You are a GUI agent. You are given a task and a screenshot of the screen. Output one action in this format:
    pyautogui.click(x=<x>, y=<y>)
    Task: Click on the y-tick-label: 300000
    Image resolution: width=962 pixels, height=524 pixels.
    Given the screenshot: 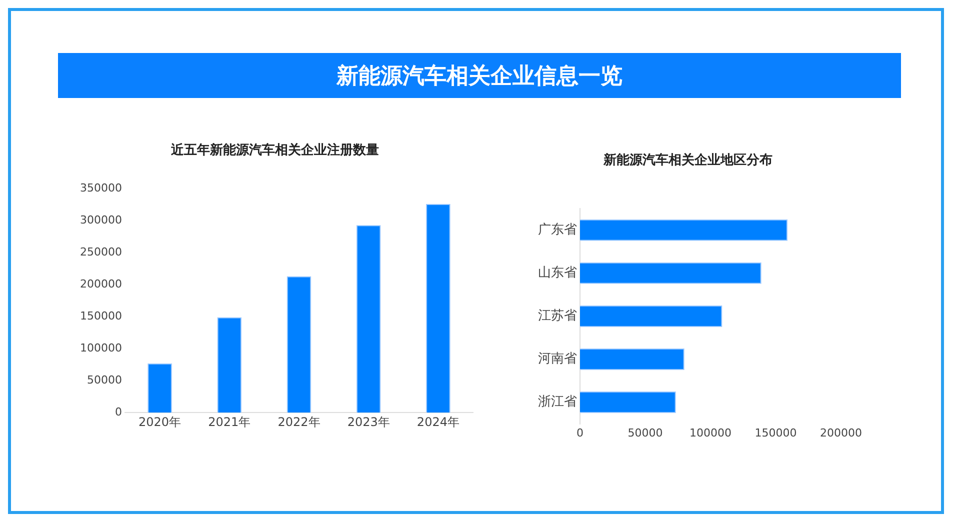 What is the action you would take?
    pyautogui.click(x=101, y=219)
    